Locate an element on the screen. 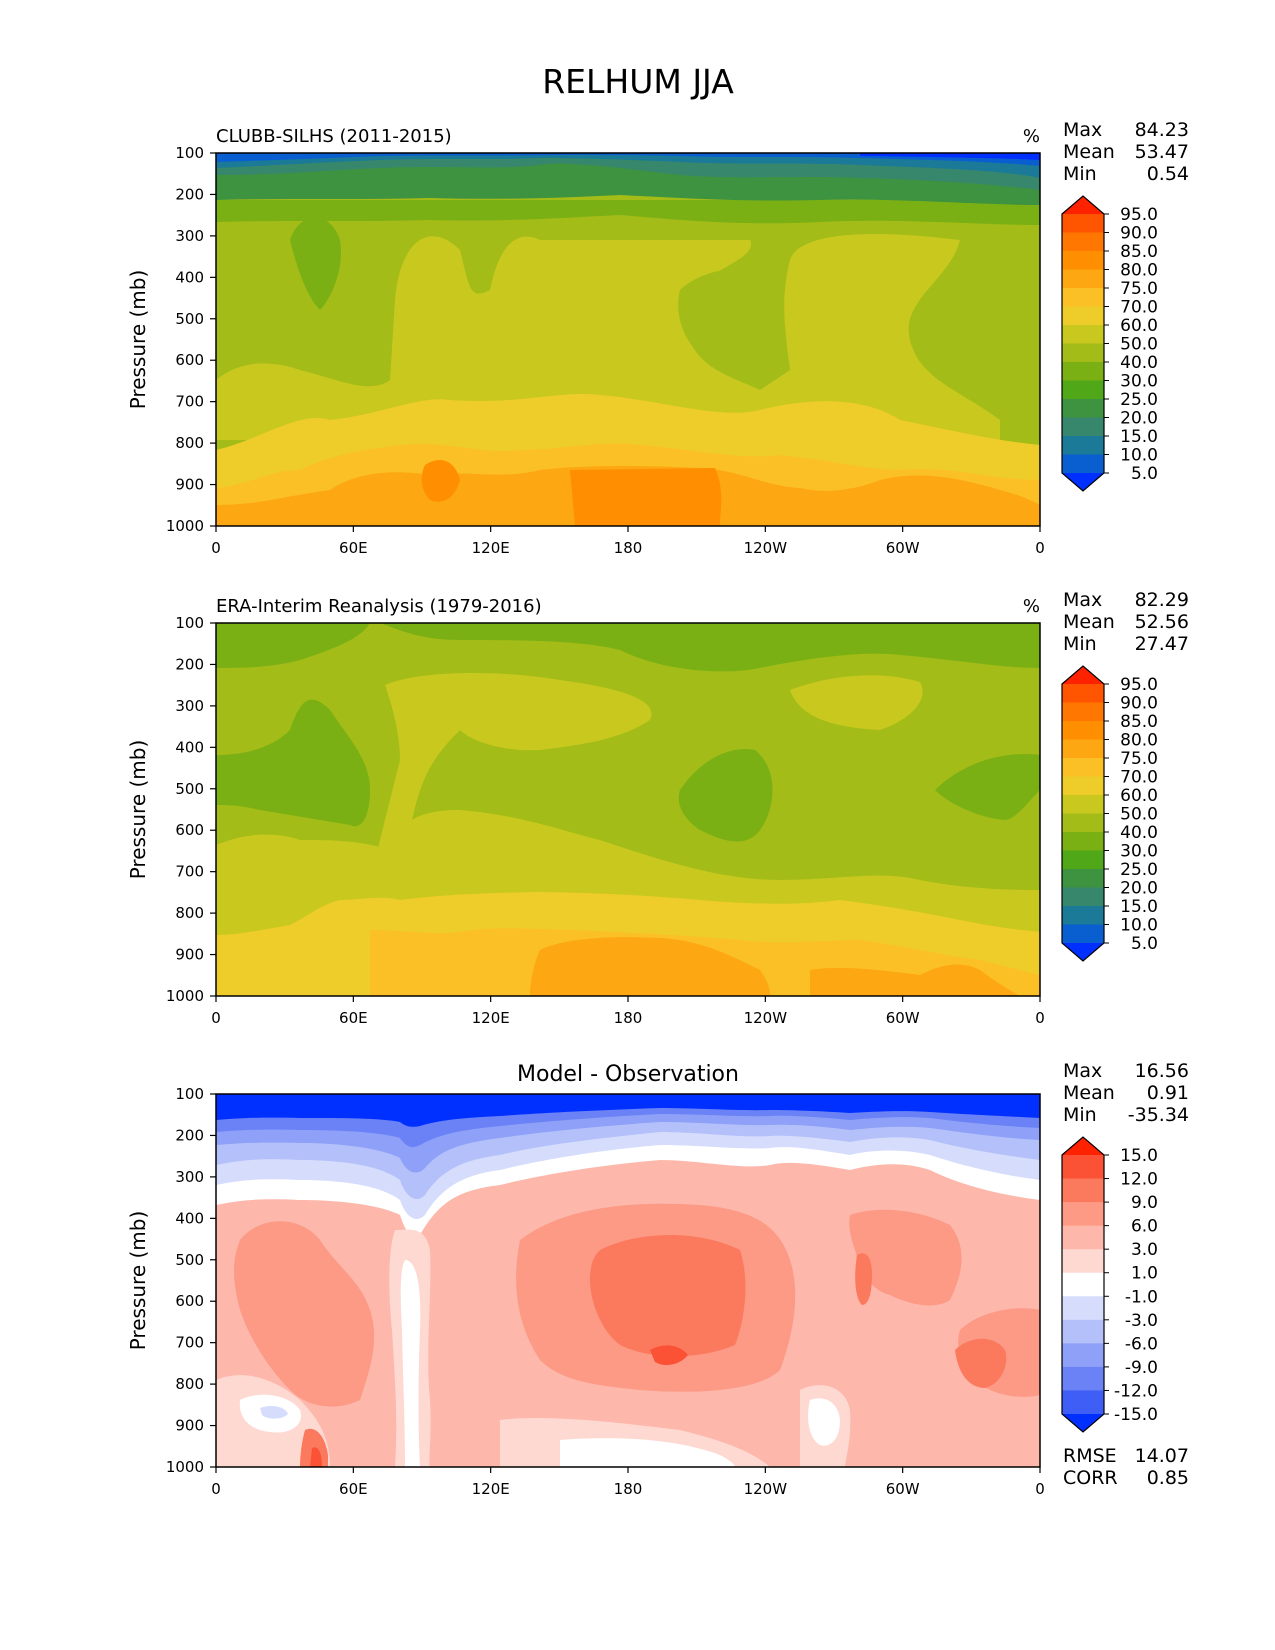 This screenshot has height=1650, width=1275. stat-label: Mean is located at coordinates (1089, 622).